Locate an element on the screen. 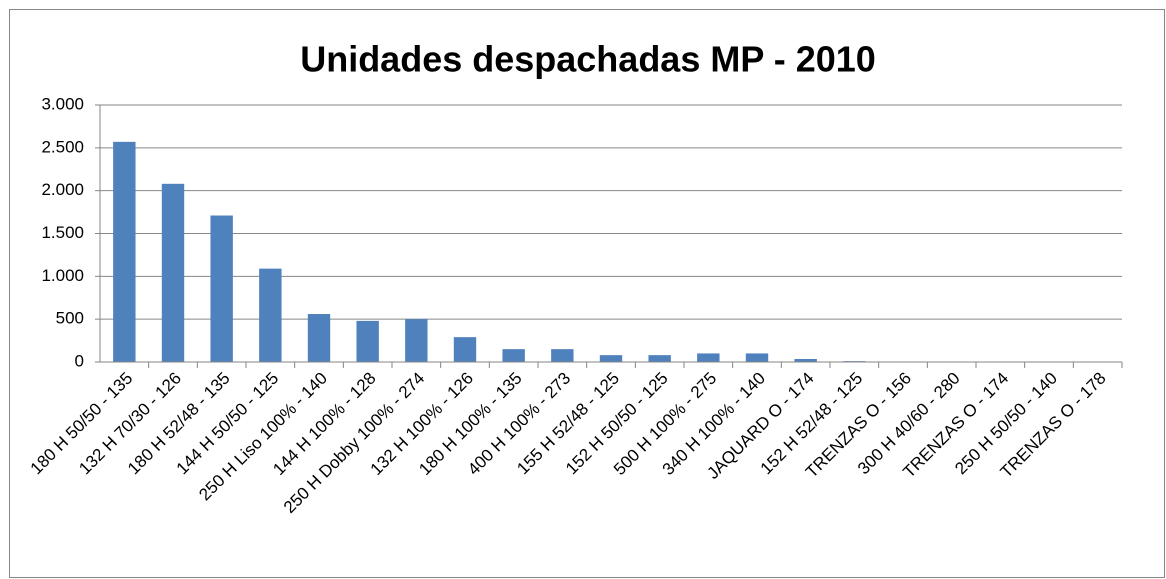 The width and height of the screenshot is (1166, 579). y-tick-label: 500 is located at coordinates (70, 318).